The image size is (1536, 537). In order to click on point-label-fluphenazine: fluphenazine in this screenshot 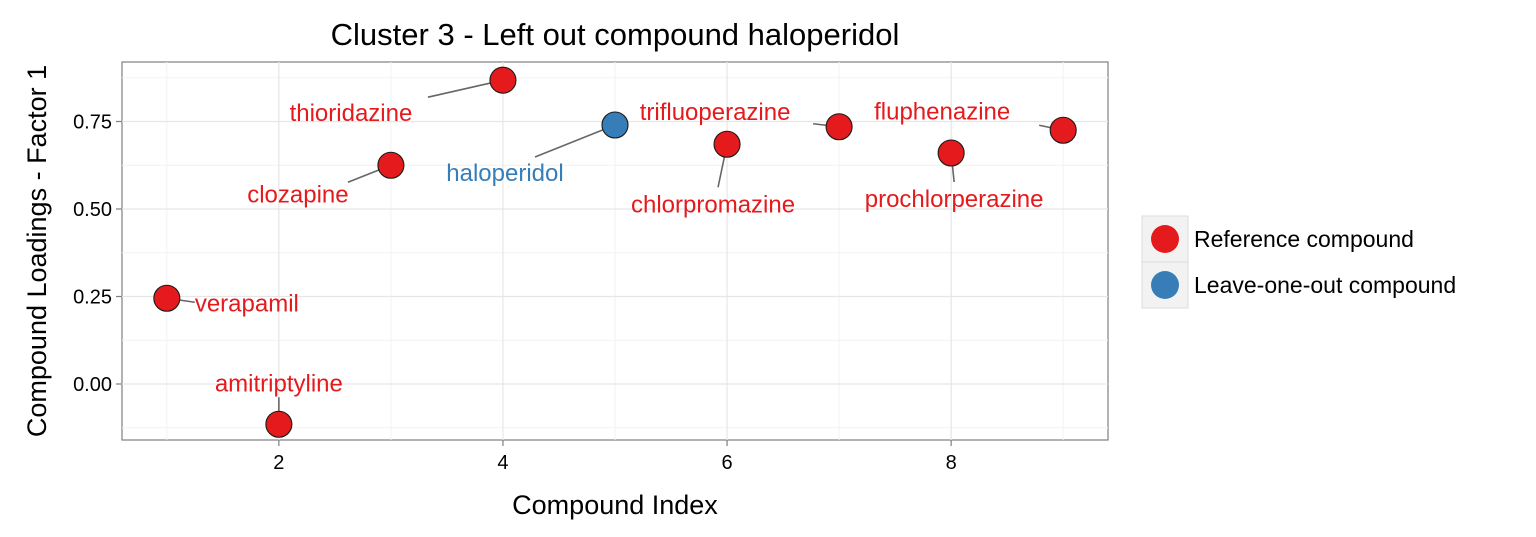, I will do `click(942, 111)`.